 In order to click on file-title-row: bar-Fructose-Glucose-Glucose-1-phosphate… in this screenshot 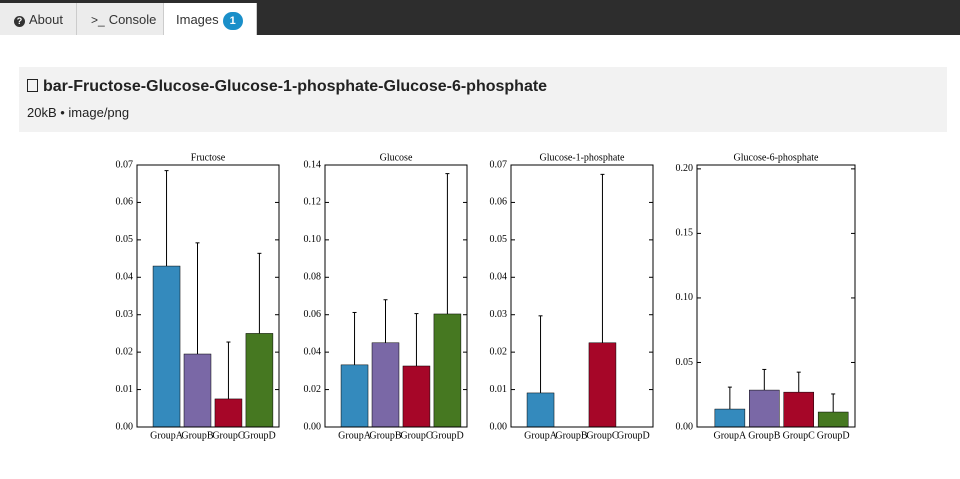, I will do `click(287, 87)`.